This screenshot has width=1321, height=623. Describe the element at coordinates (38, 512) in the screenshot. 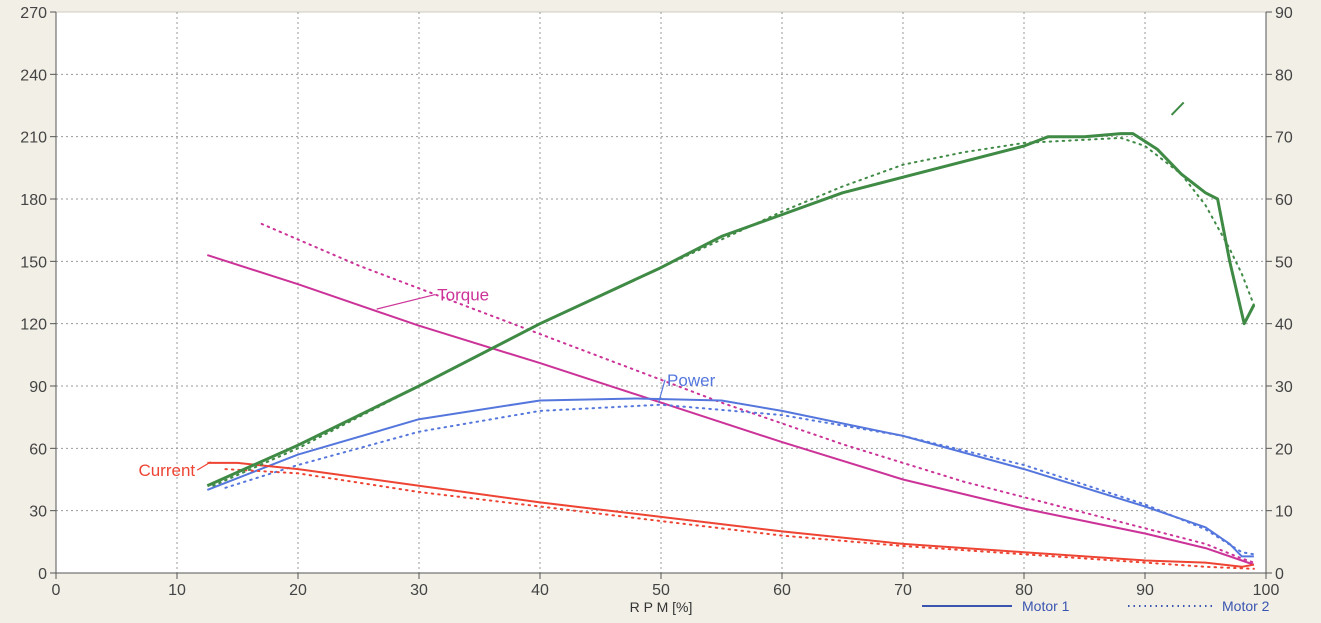

I see `y-left-tick-label: 30` at that location.